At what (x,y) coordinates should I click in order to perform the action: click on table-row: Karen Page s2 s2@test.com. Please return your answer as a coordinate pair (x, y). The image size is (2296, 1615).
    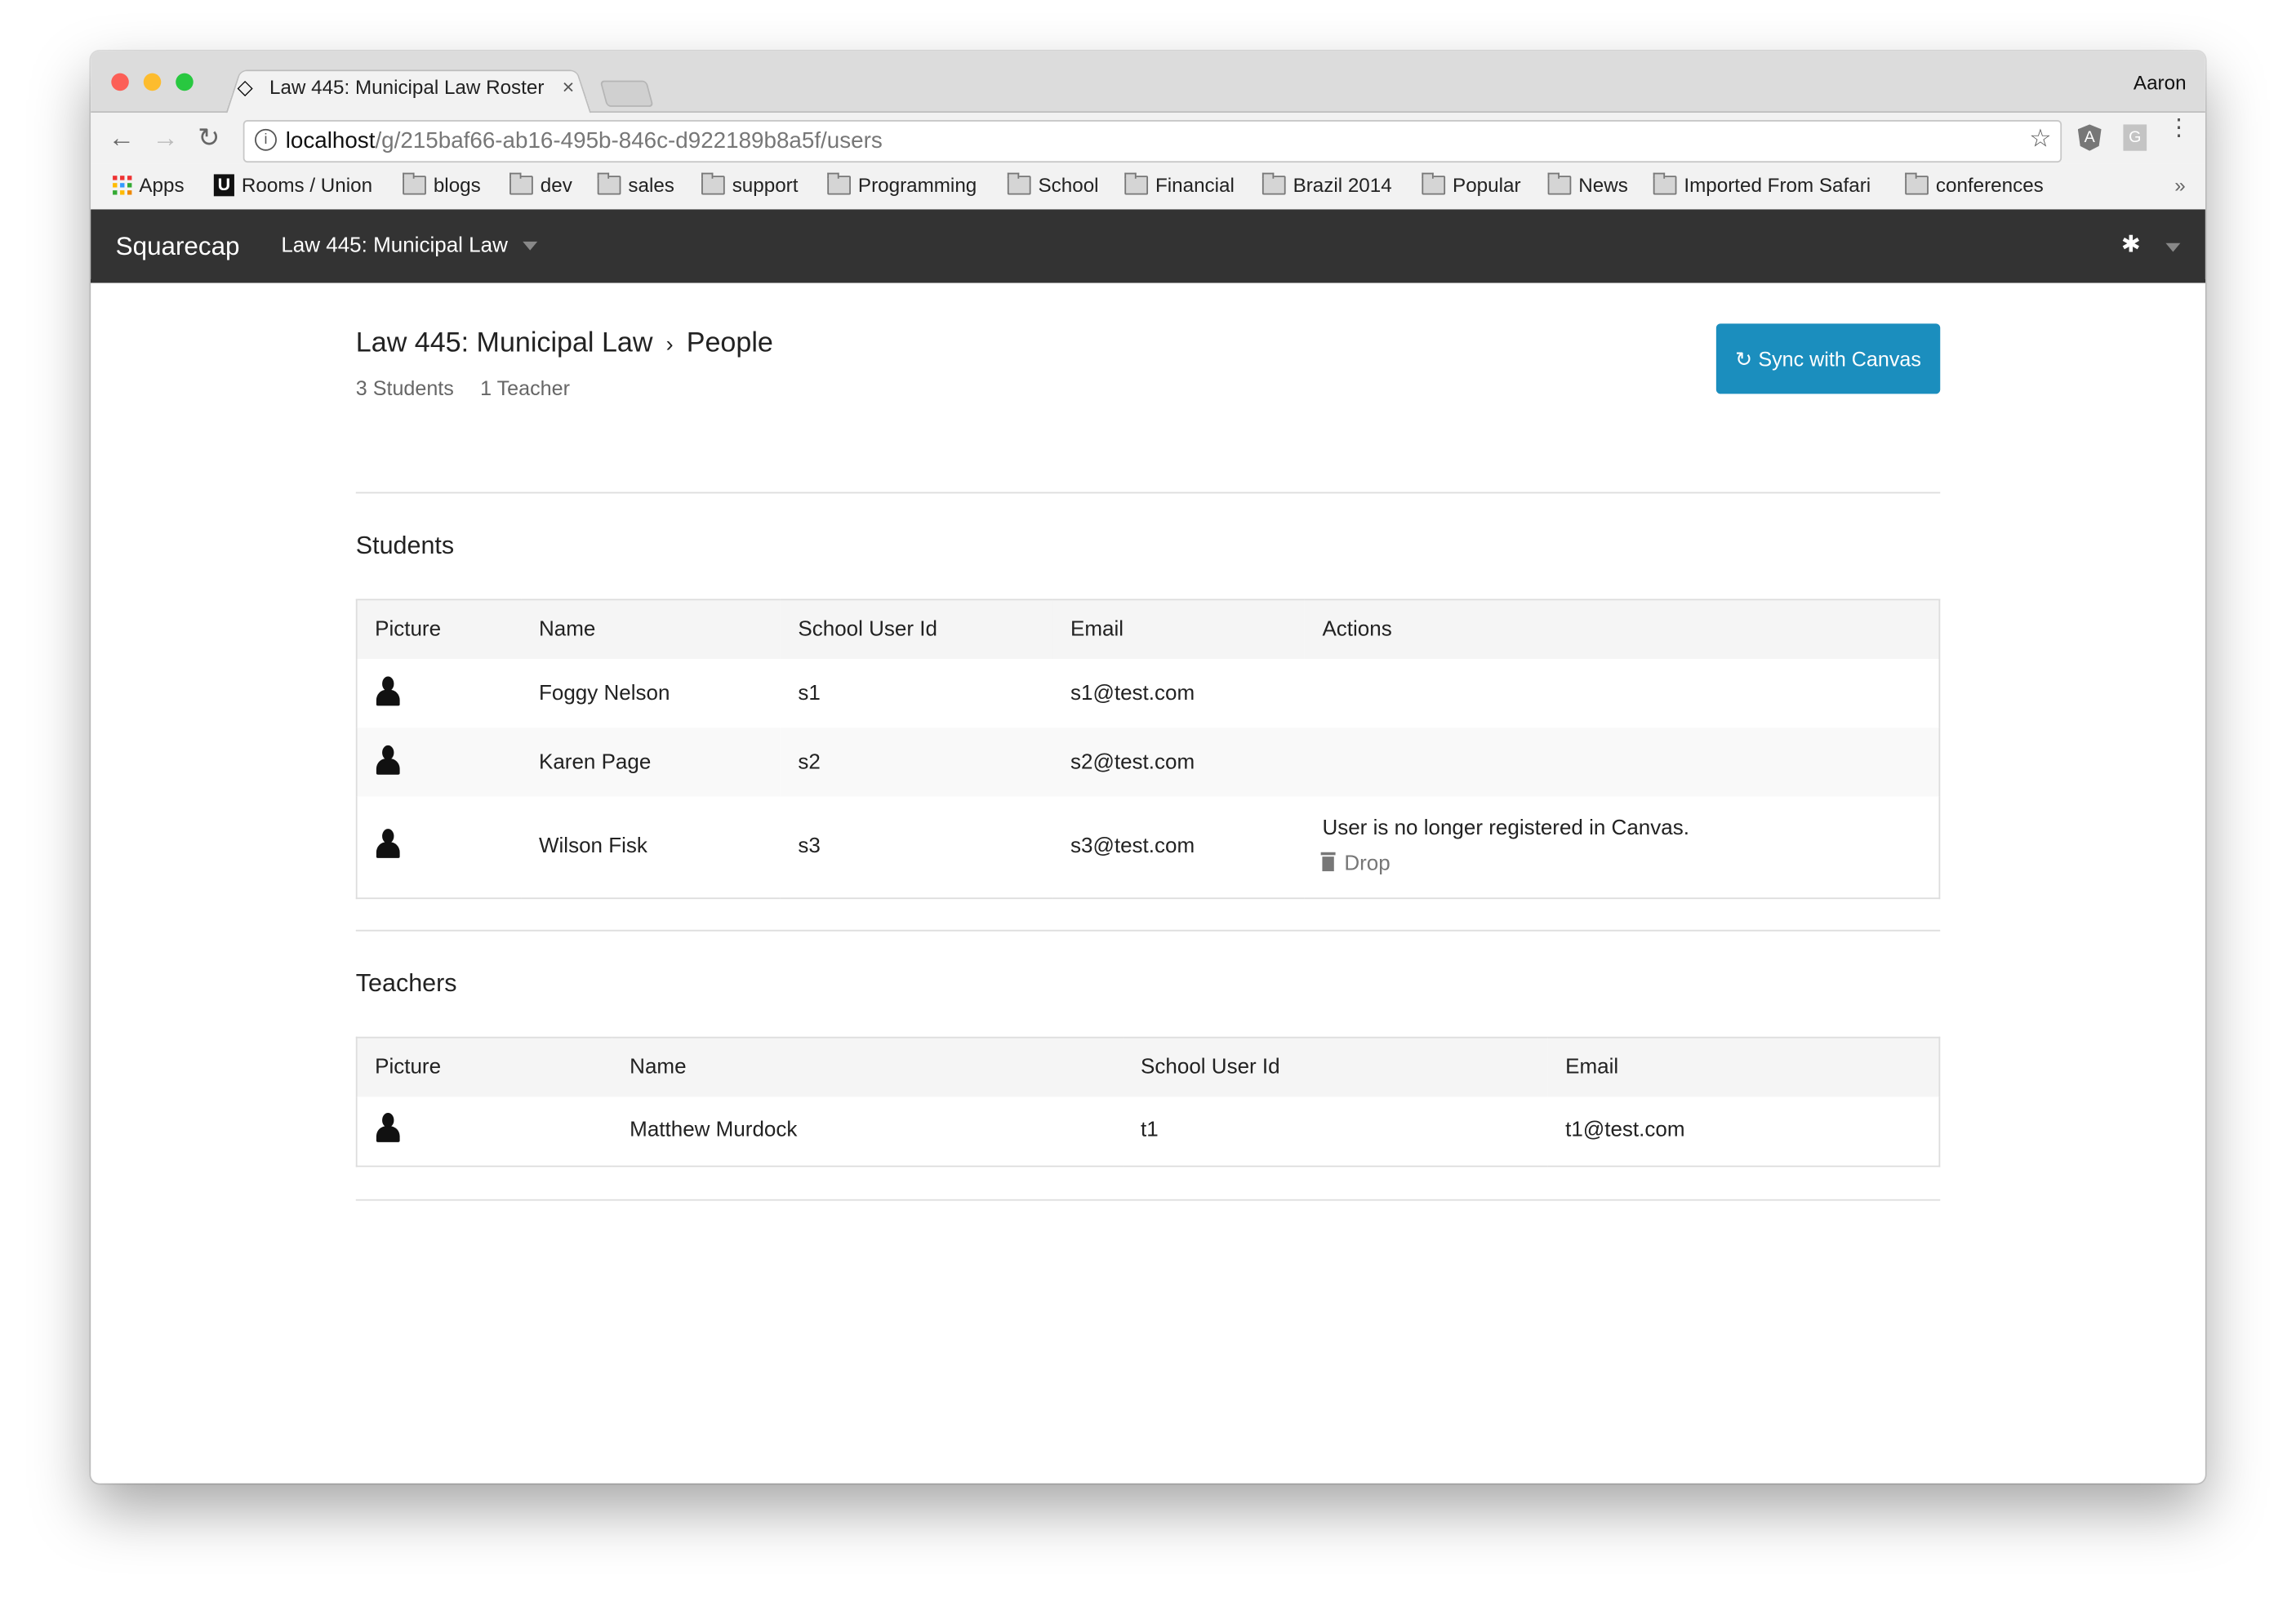
    Looking at the image, I should click on (1148, 762).